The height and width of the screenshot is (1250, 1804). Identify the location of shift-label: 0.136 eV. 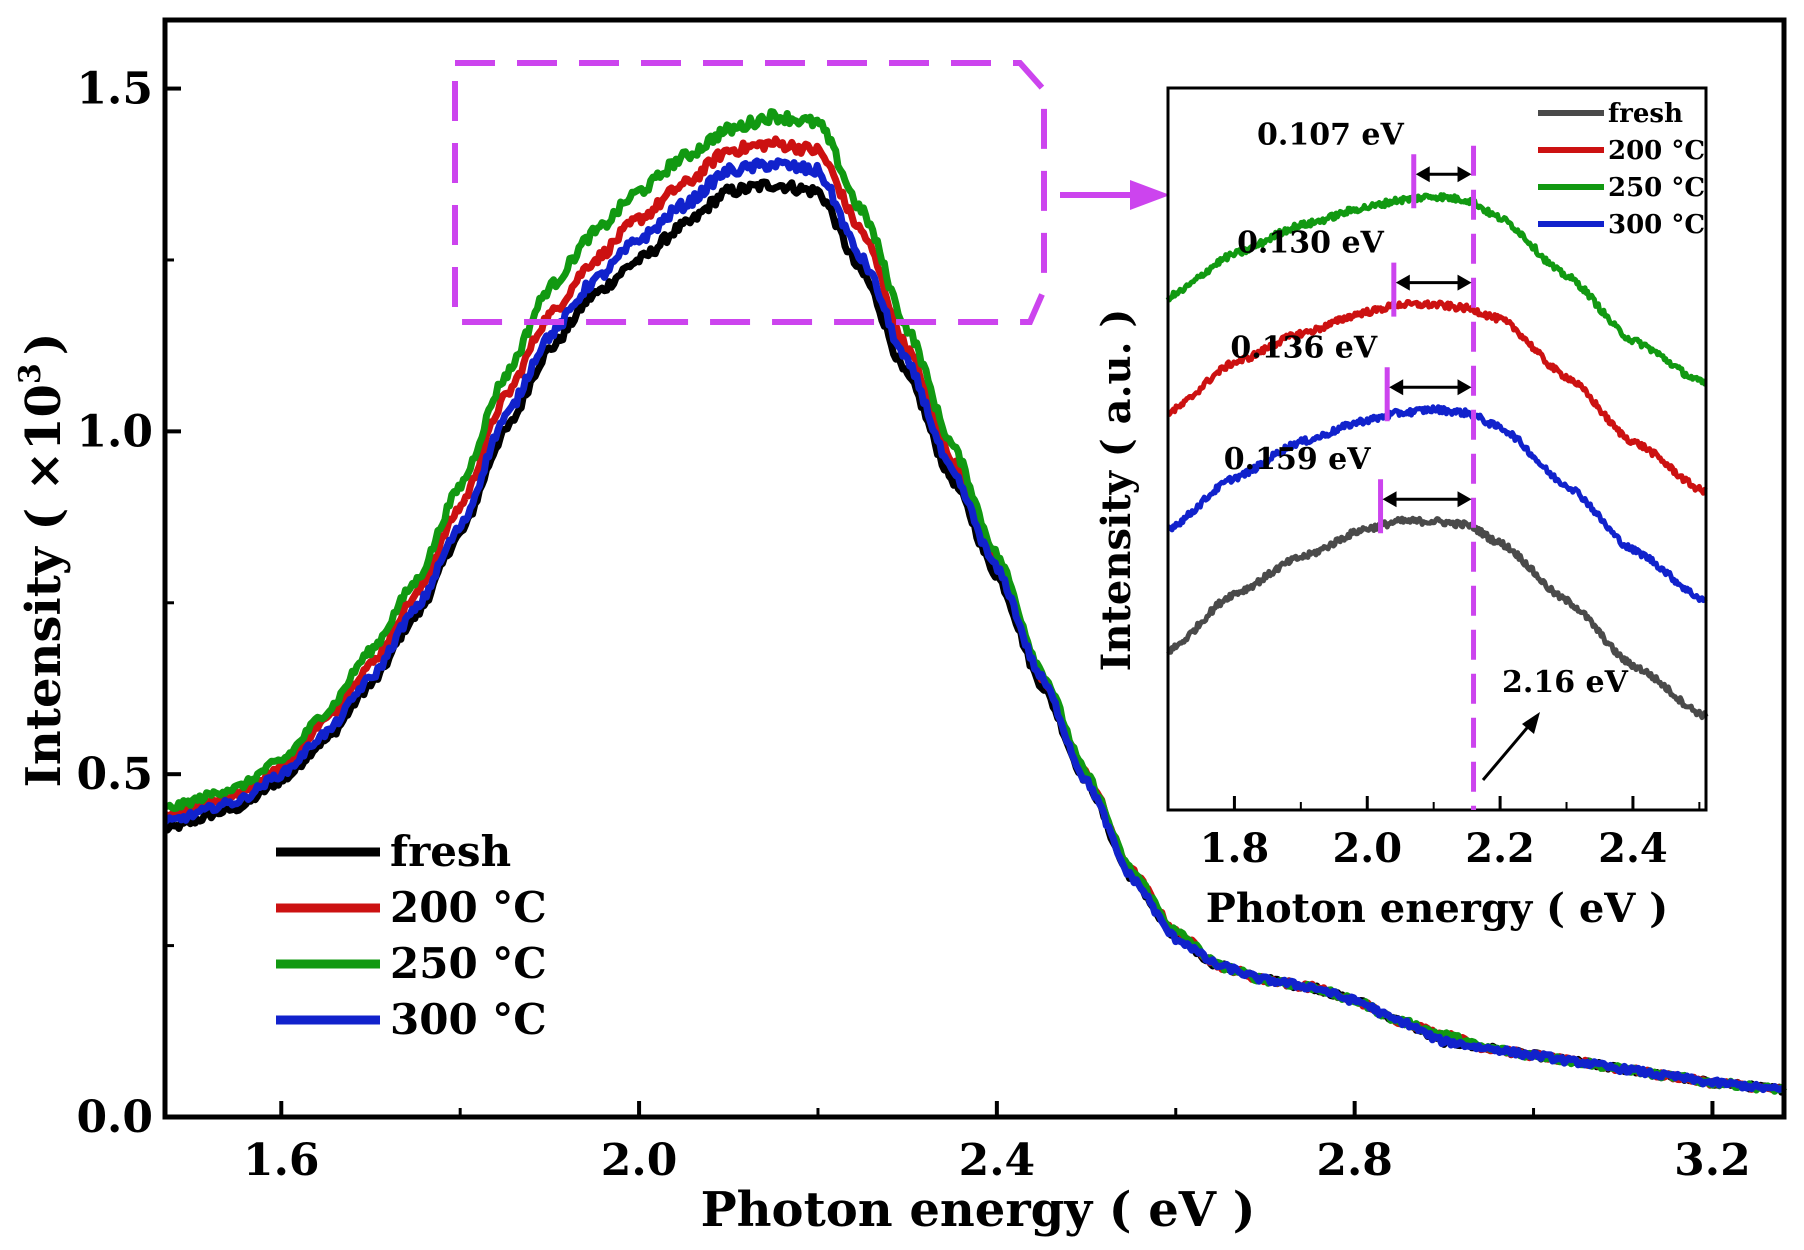
(1303, 347).